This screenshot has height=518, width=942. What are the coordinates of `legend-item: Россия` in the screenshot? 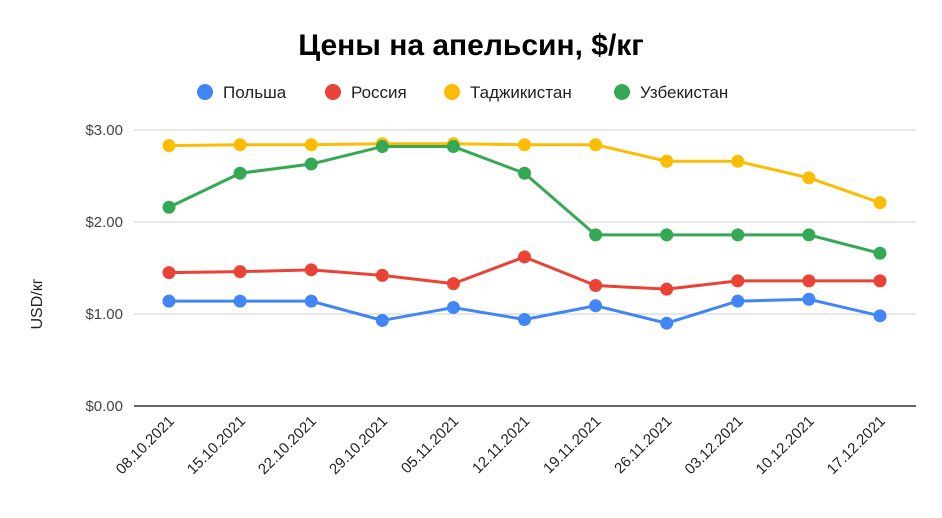 It's located at (366, 92).